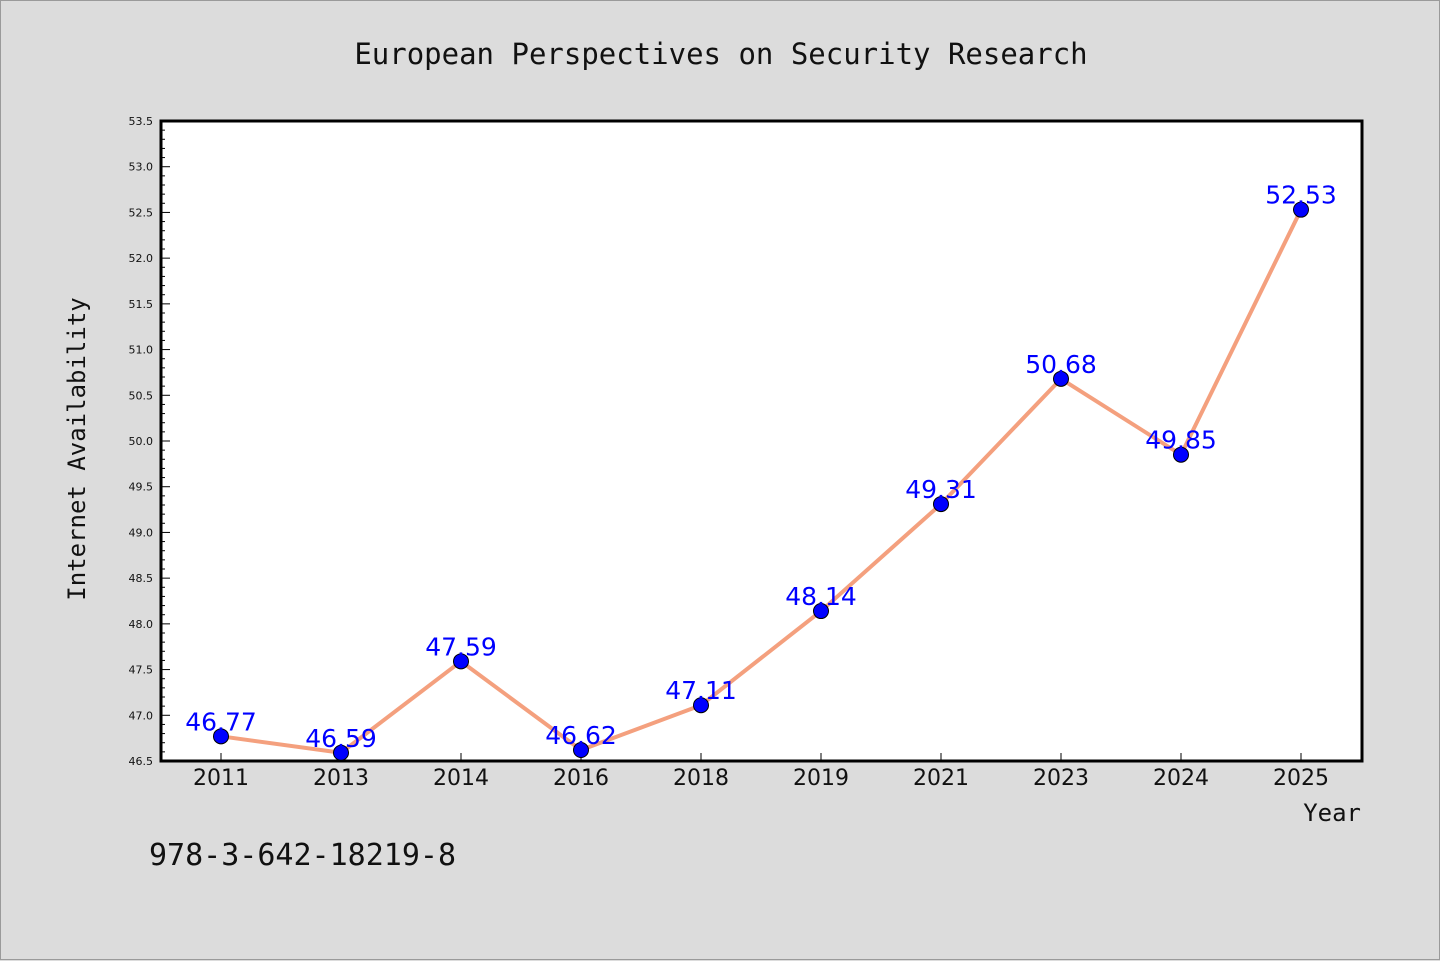 The width and height of the screenshot is (1440, 961). I want to click on x-tick-label: 2014, so click(461, 778).